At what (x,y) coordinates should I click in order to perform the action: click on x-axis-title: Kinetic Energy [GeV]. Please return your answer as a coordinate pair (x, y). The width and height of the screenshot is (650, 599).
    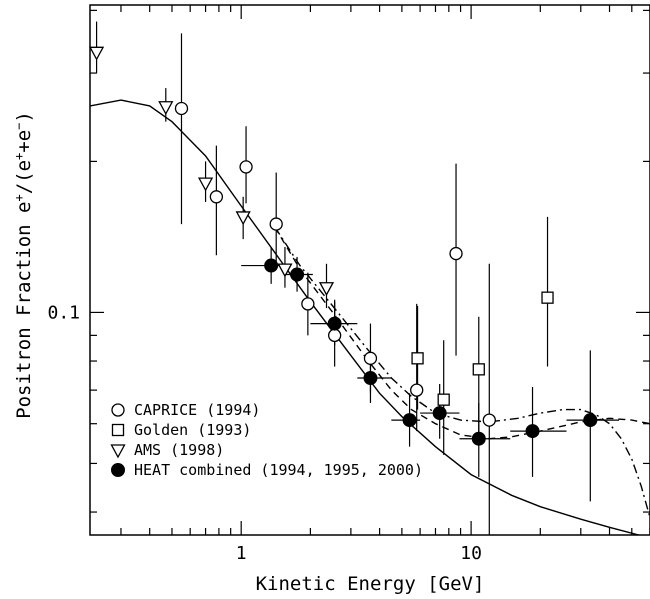
    Looking at the image, I should click on (370, 584).